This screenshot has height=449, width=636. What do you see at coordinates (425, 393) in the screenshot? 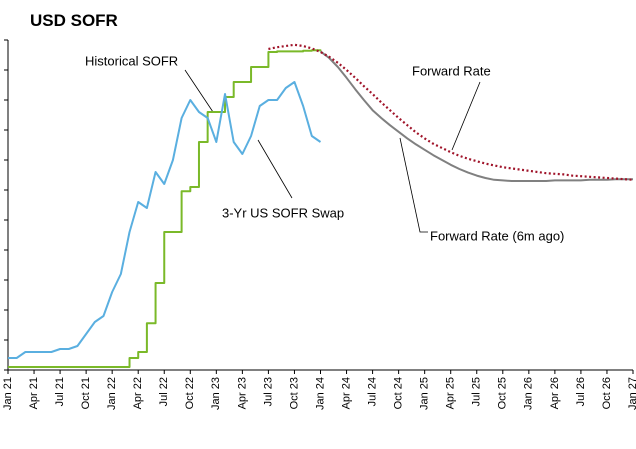
I see `x-tick-label: Jan 25` at bounding box center [425, 393].